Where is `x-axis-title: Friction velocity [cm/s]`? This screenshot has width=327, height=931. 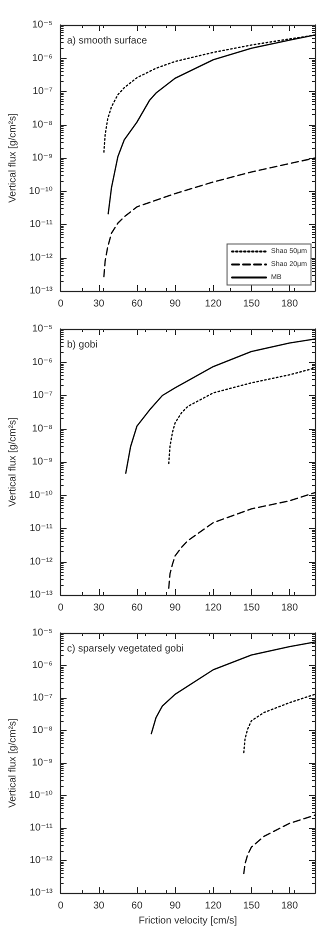
x-axis-title: Friction velocity [cm/s] is located at coordinates (188, 921).